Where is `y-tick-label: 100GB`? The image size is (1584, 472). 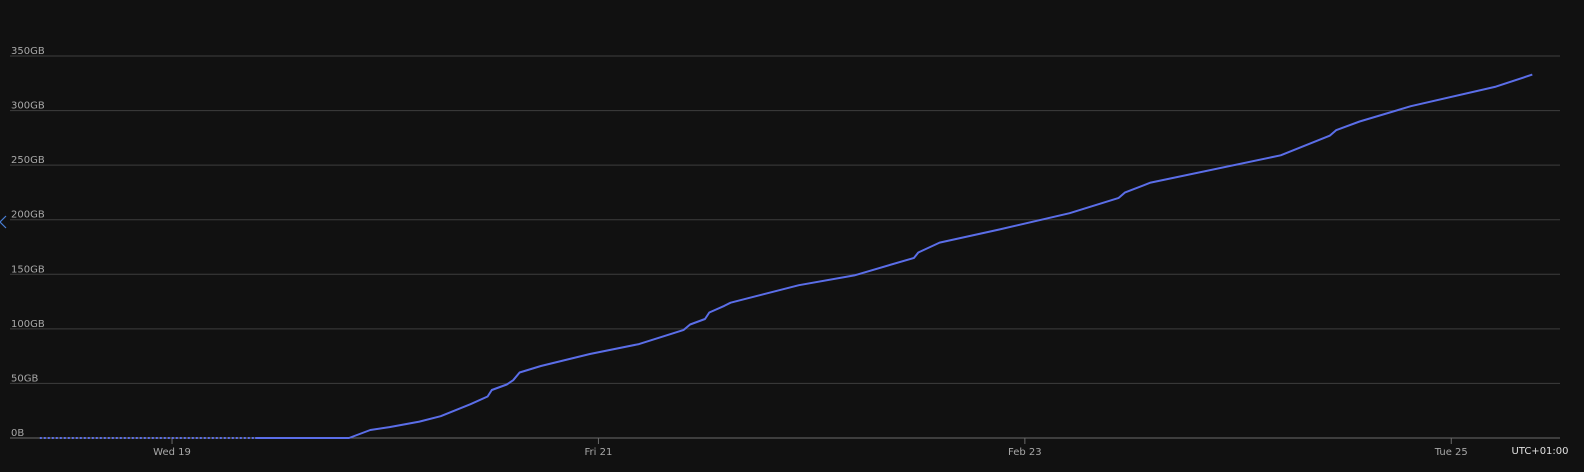 y-tick-label: 100GB is located at coordinates (28, 324).